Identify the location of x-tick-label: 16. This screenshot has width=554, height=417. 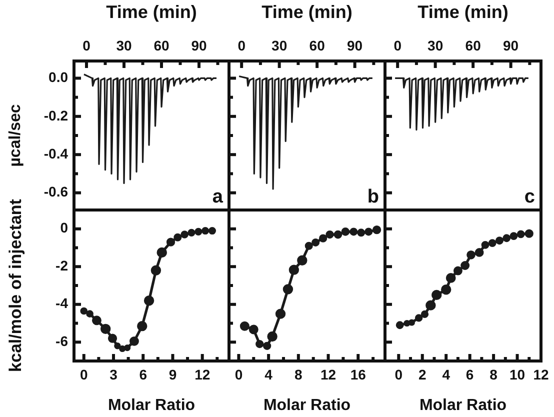
(358, 374).